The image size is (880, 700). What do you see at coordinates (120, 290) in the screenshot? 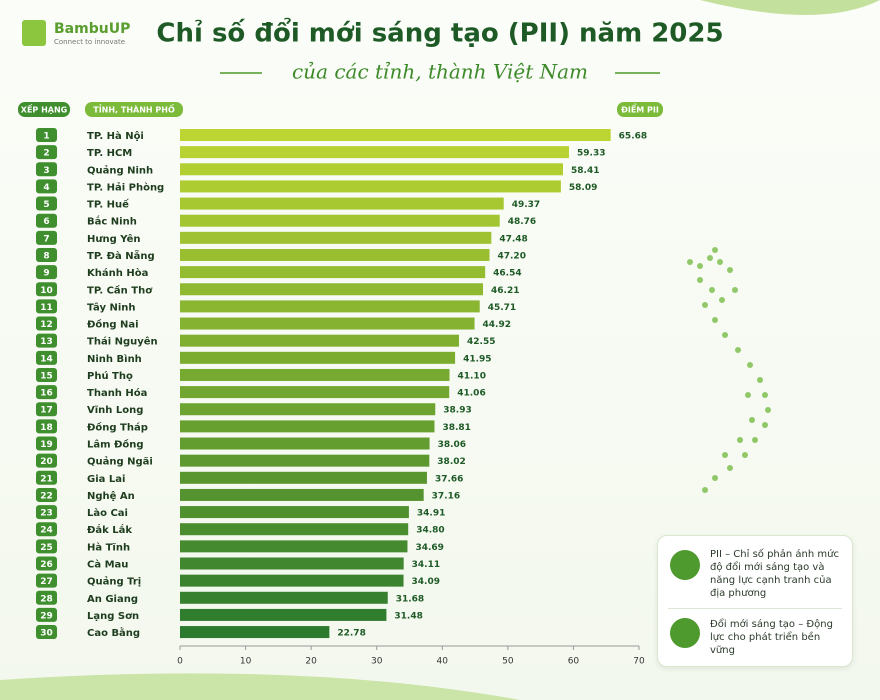
I see `y-tick-label: TP. Cần Thơ` at bounding box center [120, 290].